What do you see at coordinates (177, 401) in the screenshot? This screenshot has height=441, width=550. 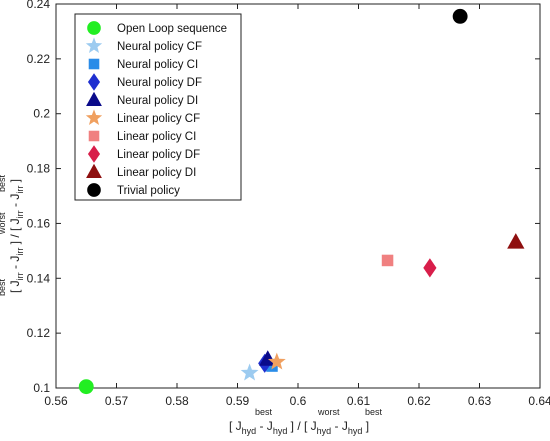 I see `x-tick-label: 0.58` at bounding box center [177, 401].